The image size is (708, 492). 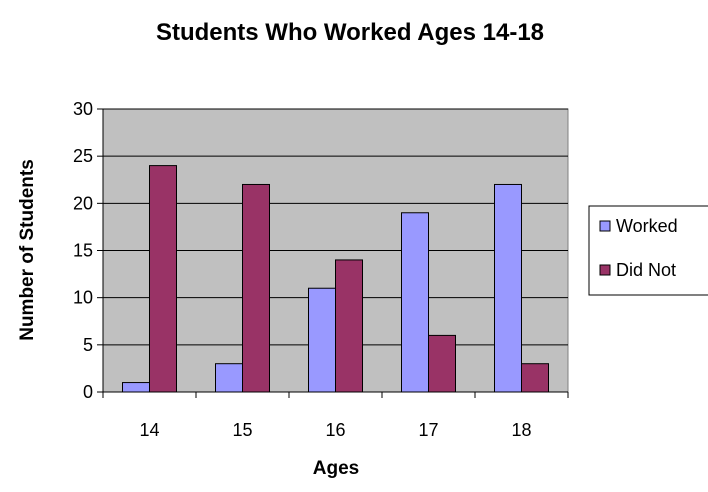 I want to click on y-axis-title: Number of Students, so click(x=27, y=250).